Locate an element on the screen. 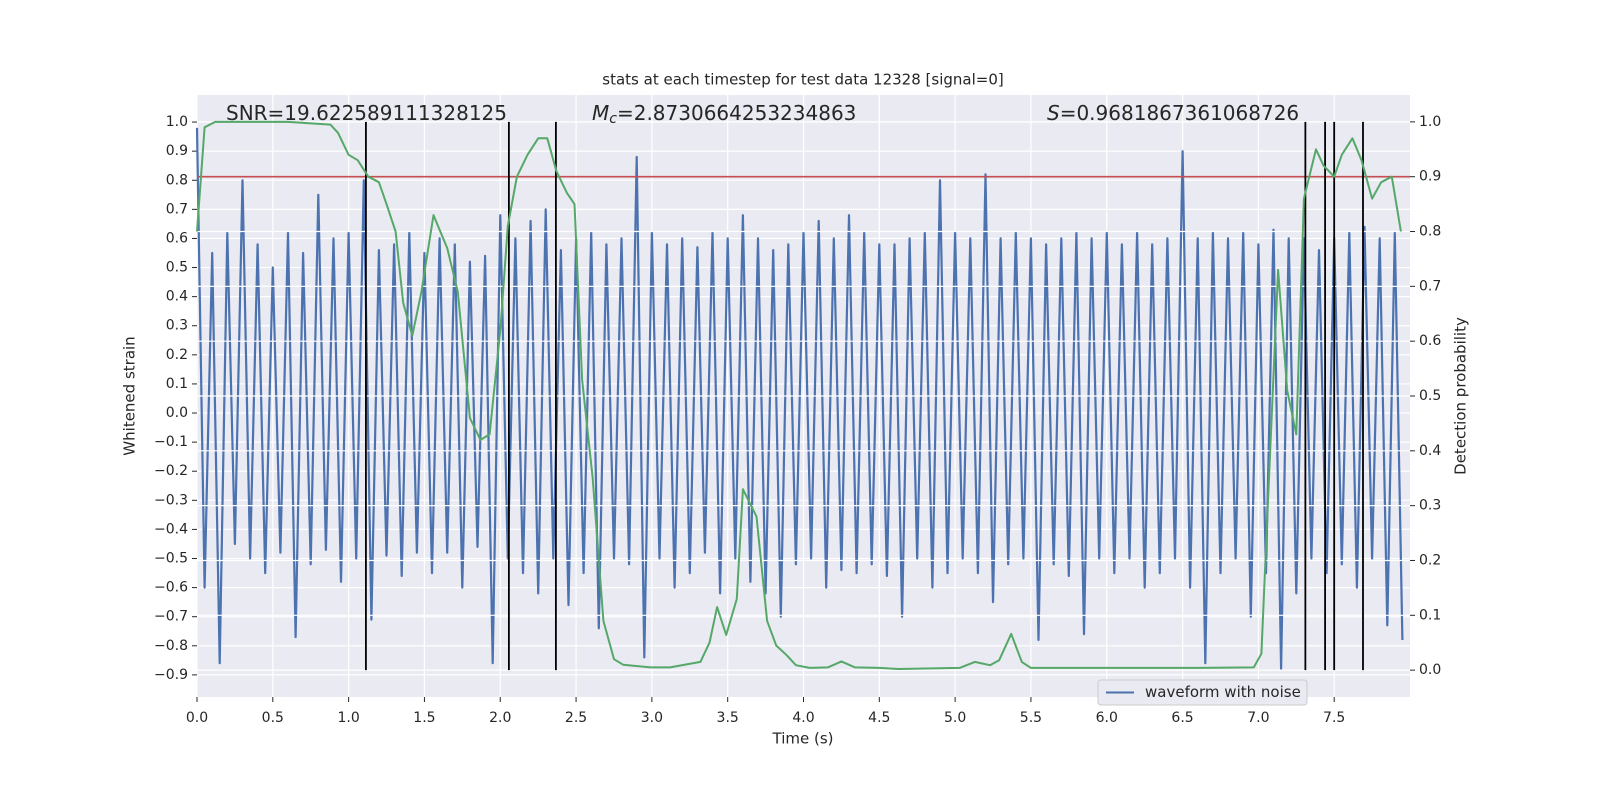  y2-tick-label: 0.7 is located at coordinates (1430, 286).